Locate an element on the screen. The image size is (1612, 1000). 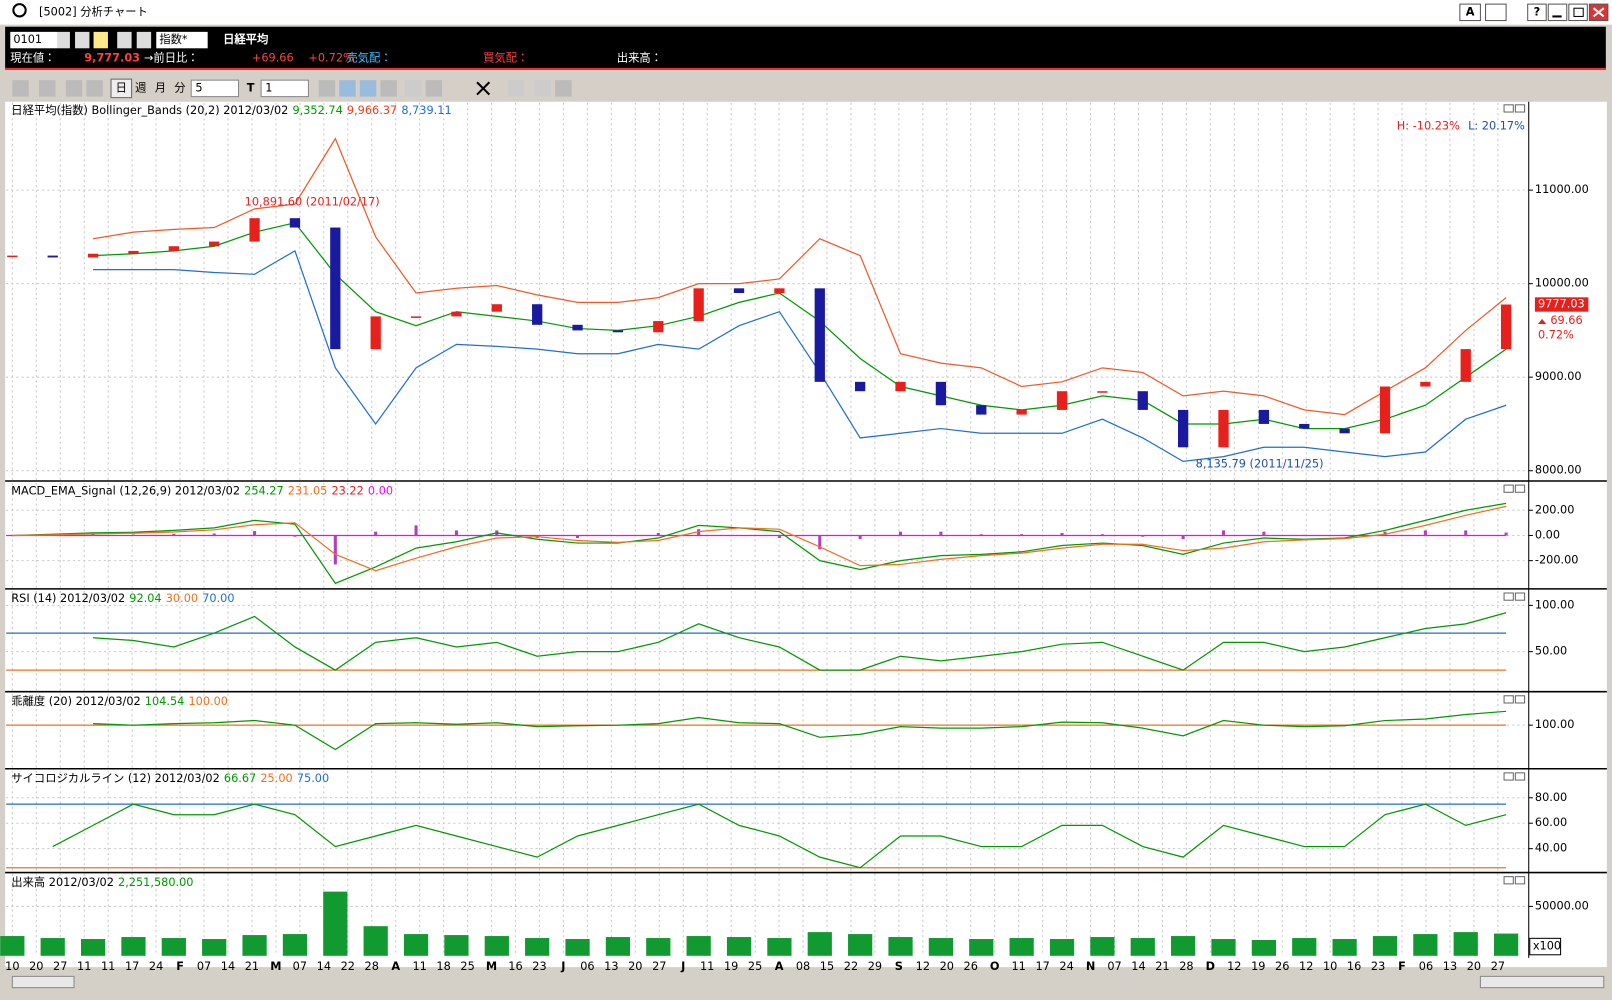
button-copy is located at coordinates (1496, 12).